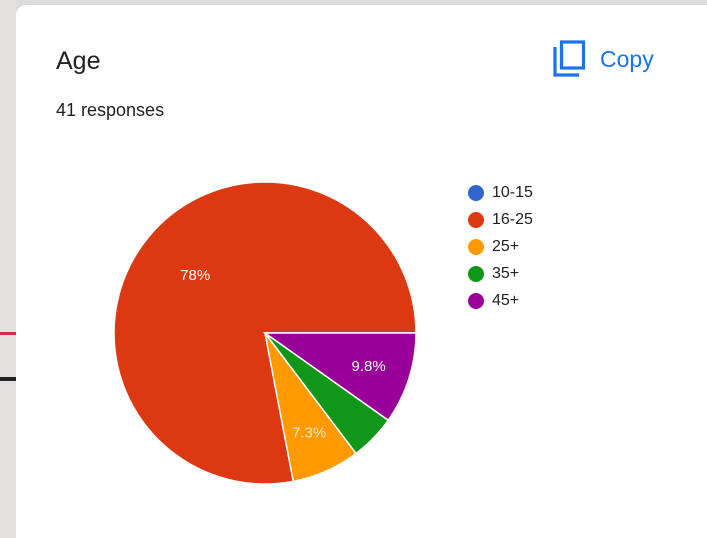  Describe the element at coordinates (512, 192) in the screenshot. I see `legend-label: 10-15` at that location.